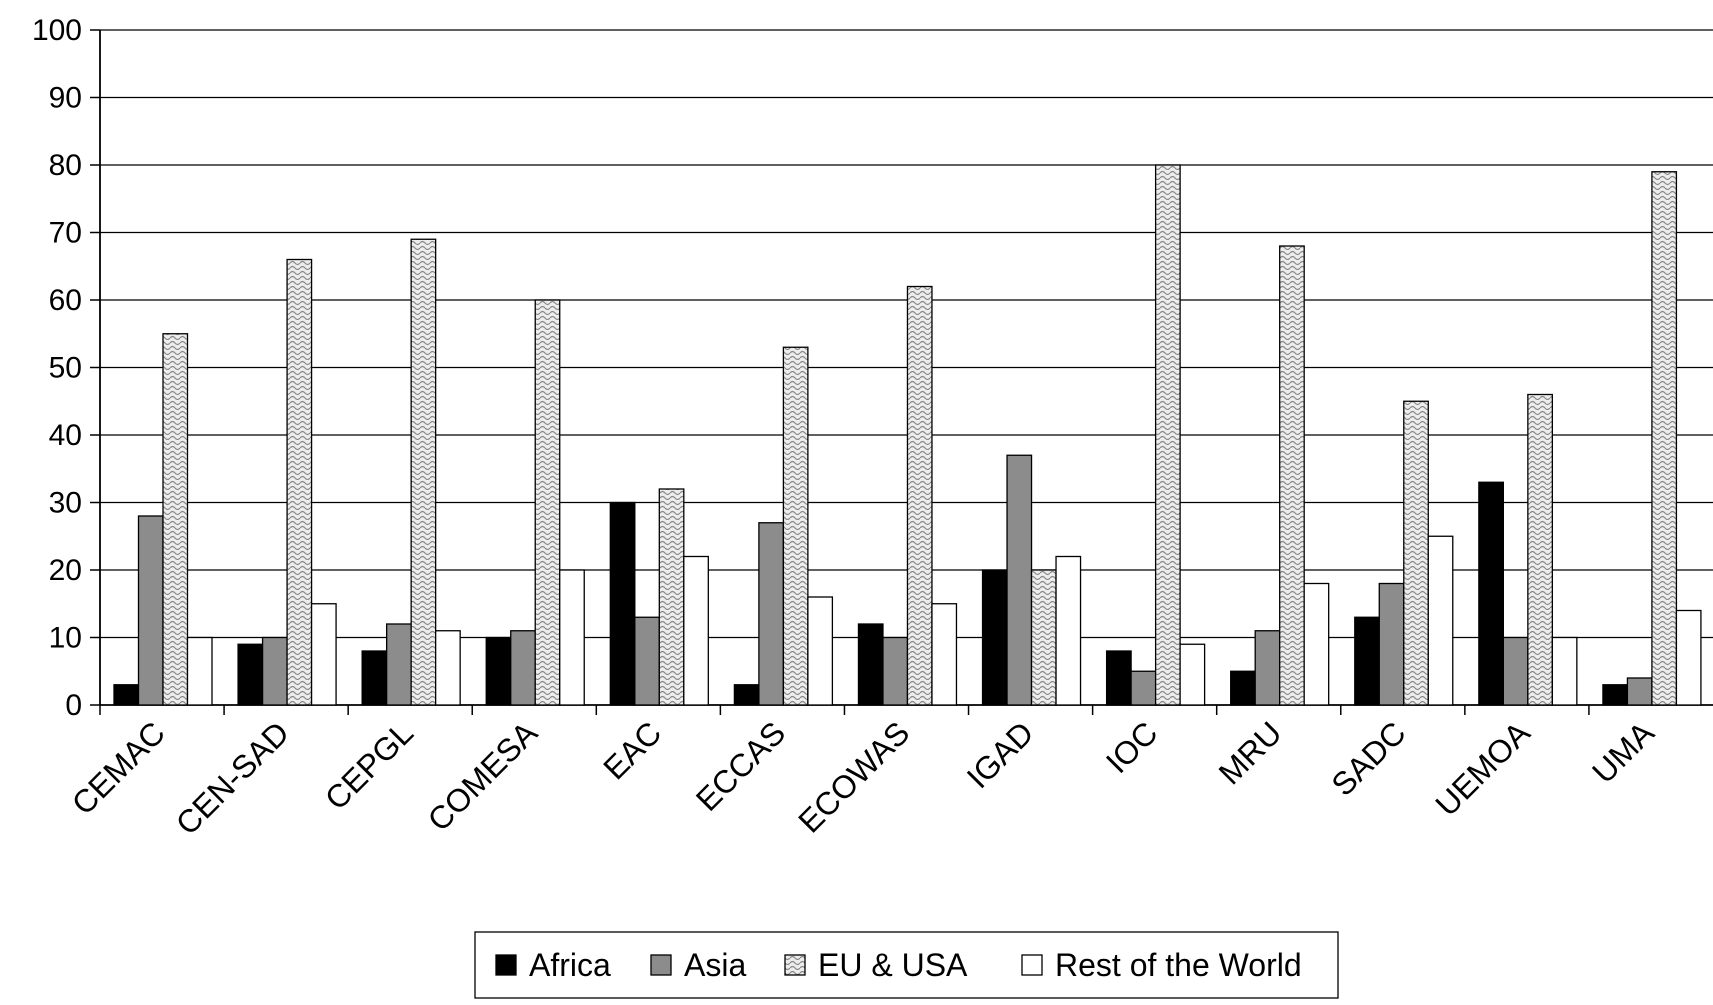  I want to click on bar-eu-usa-comesa, so click(547, 502).